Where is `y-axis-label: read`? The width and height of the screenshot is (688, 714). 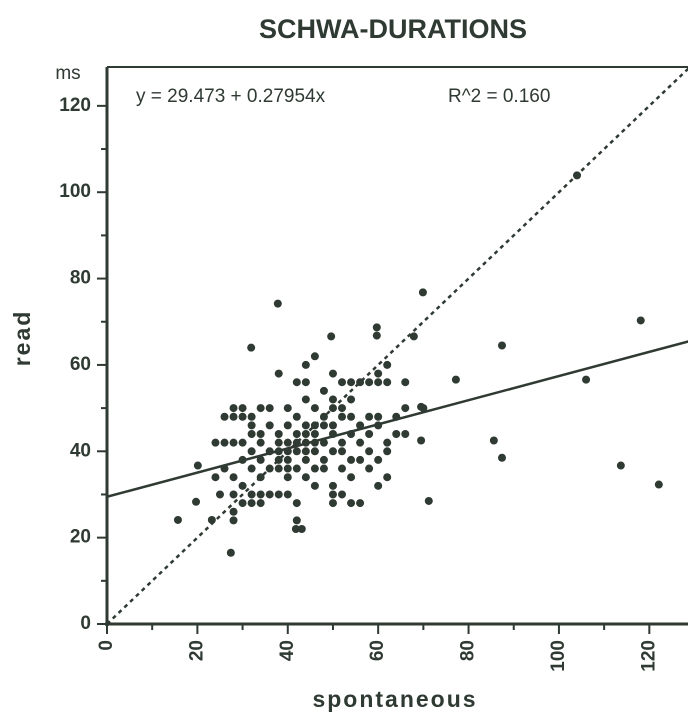 y-axis-label: read is located at coordinates (22, 338).